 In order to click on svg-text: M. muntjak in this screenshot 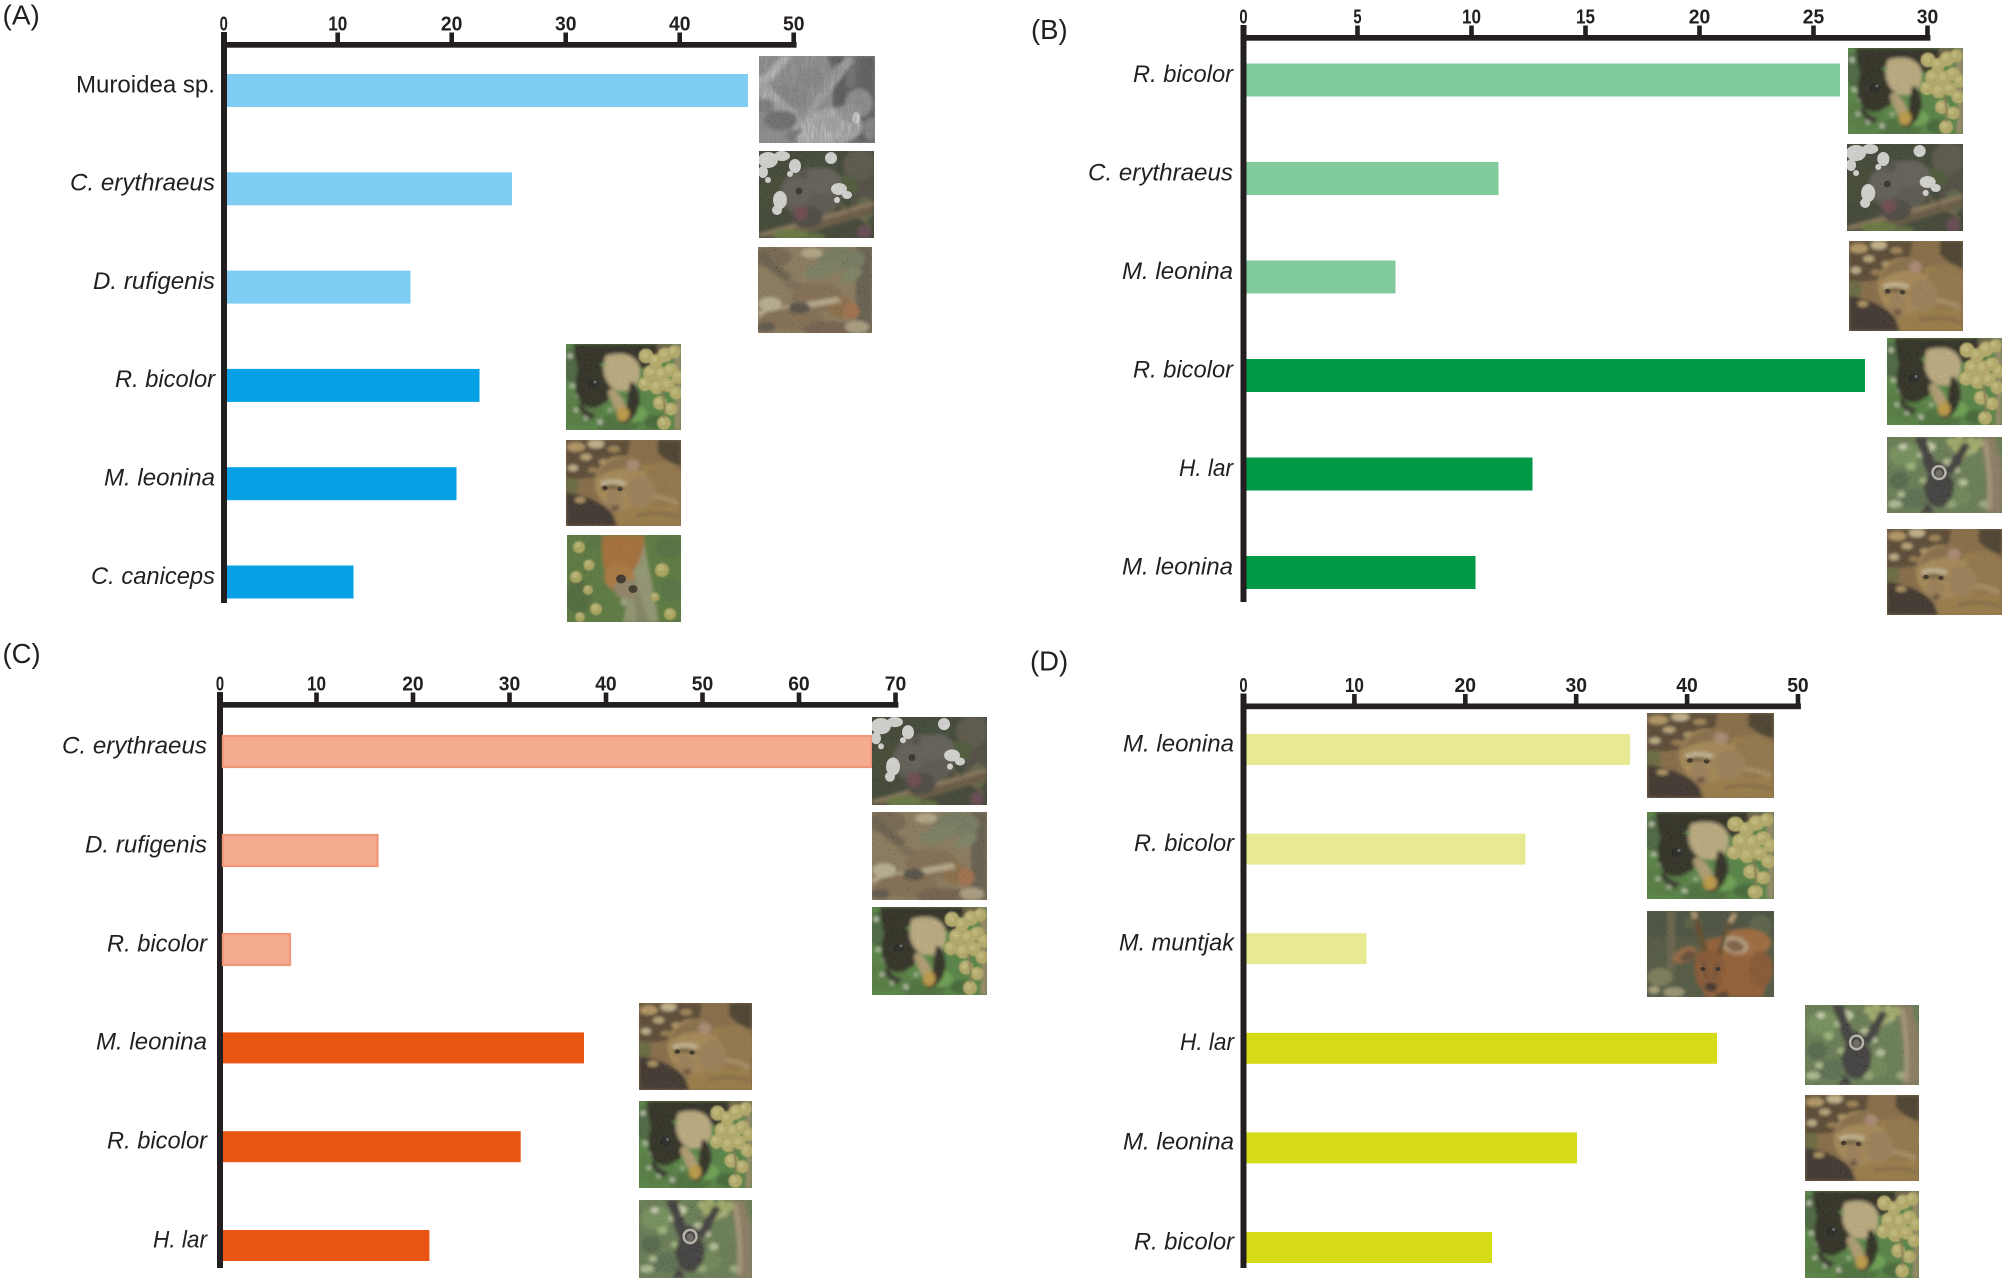, I will do `click(1177, 943)`.